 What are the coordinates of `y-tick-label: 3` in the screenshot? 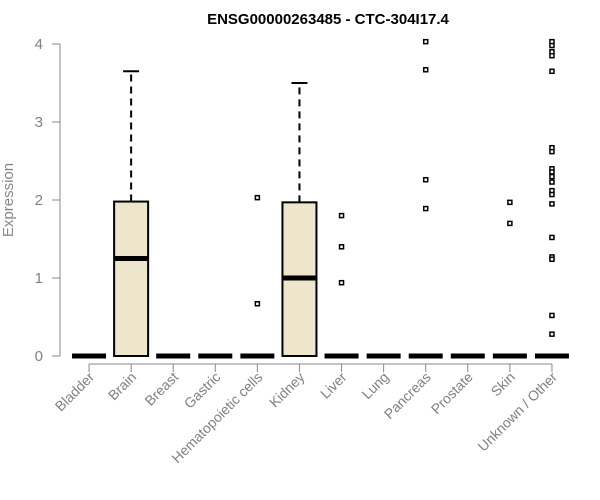 It's located at (39, 122).